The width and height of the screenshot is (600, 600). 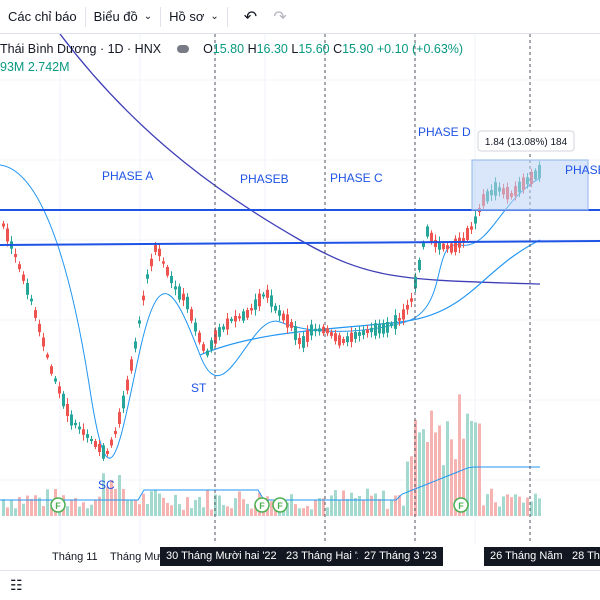 What do you see at coordinates (325, 556) in the screenshot?
I see `time-label-highlighted: 23 Tháng Hai '2` at bounding box center [325, 556].